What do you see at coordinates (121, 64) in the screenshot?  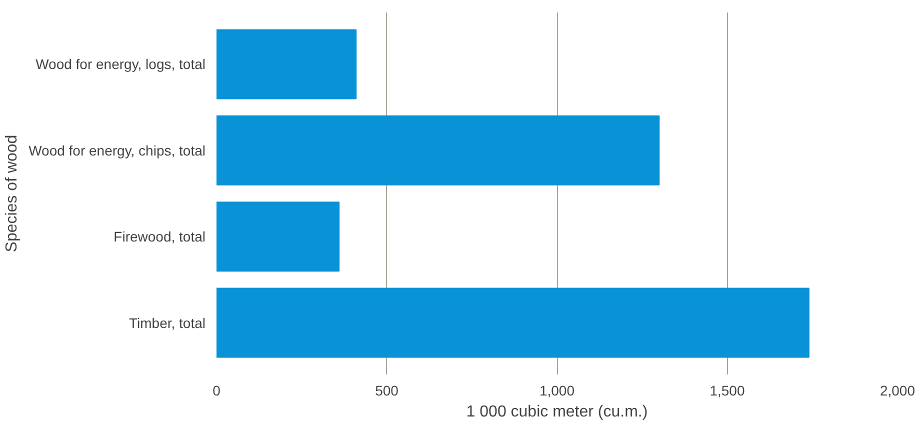 I see `y-tick-label: Wood for energy, logs, total` at bounding box center [121, 64].